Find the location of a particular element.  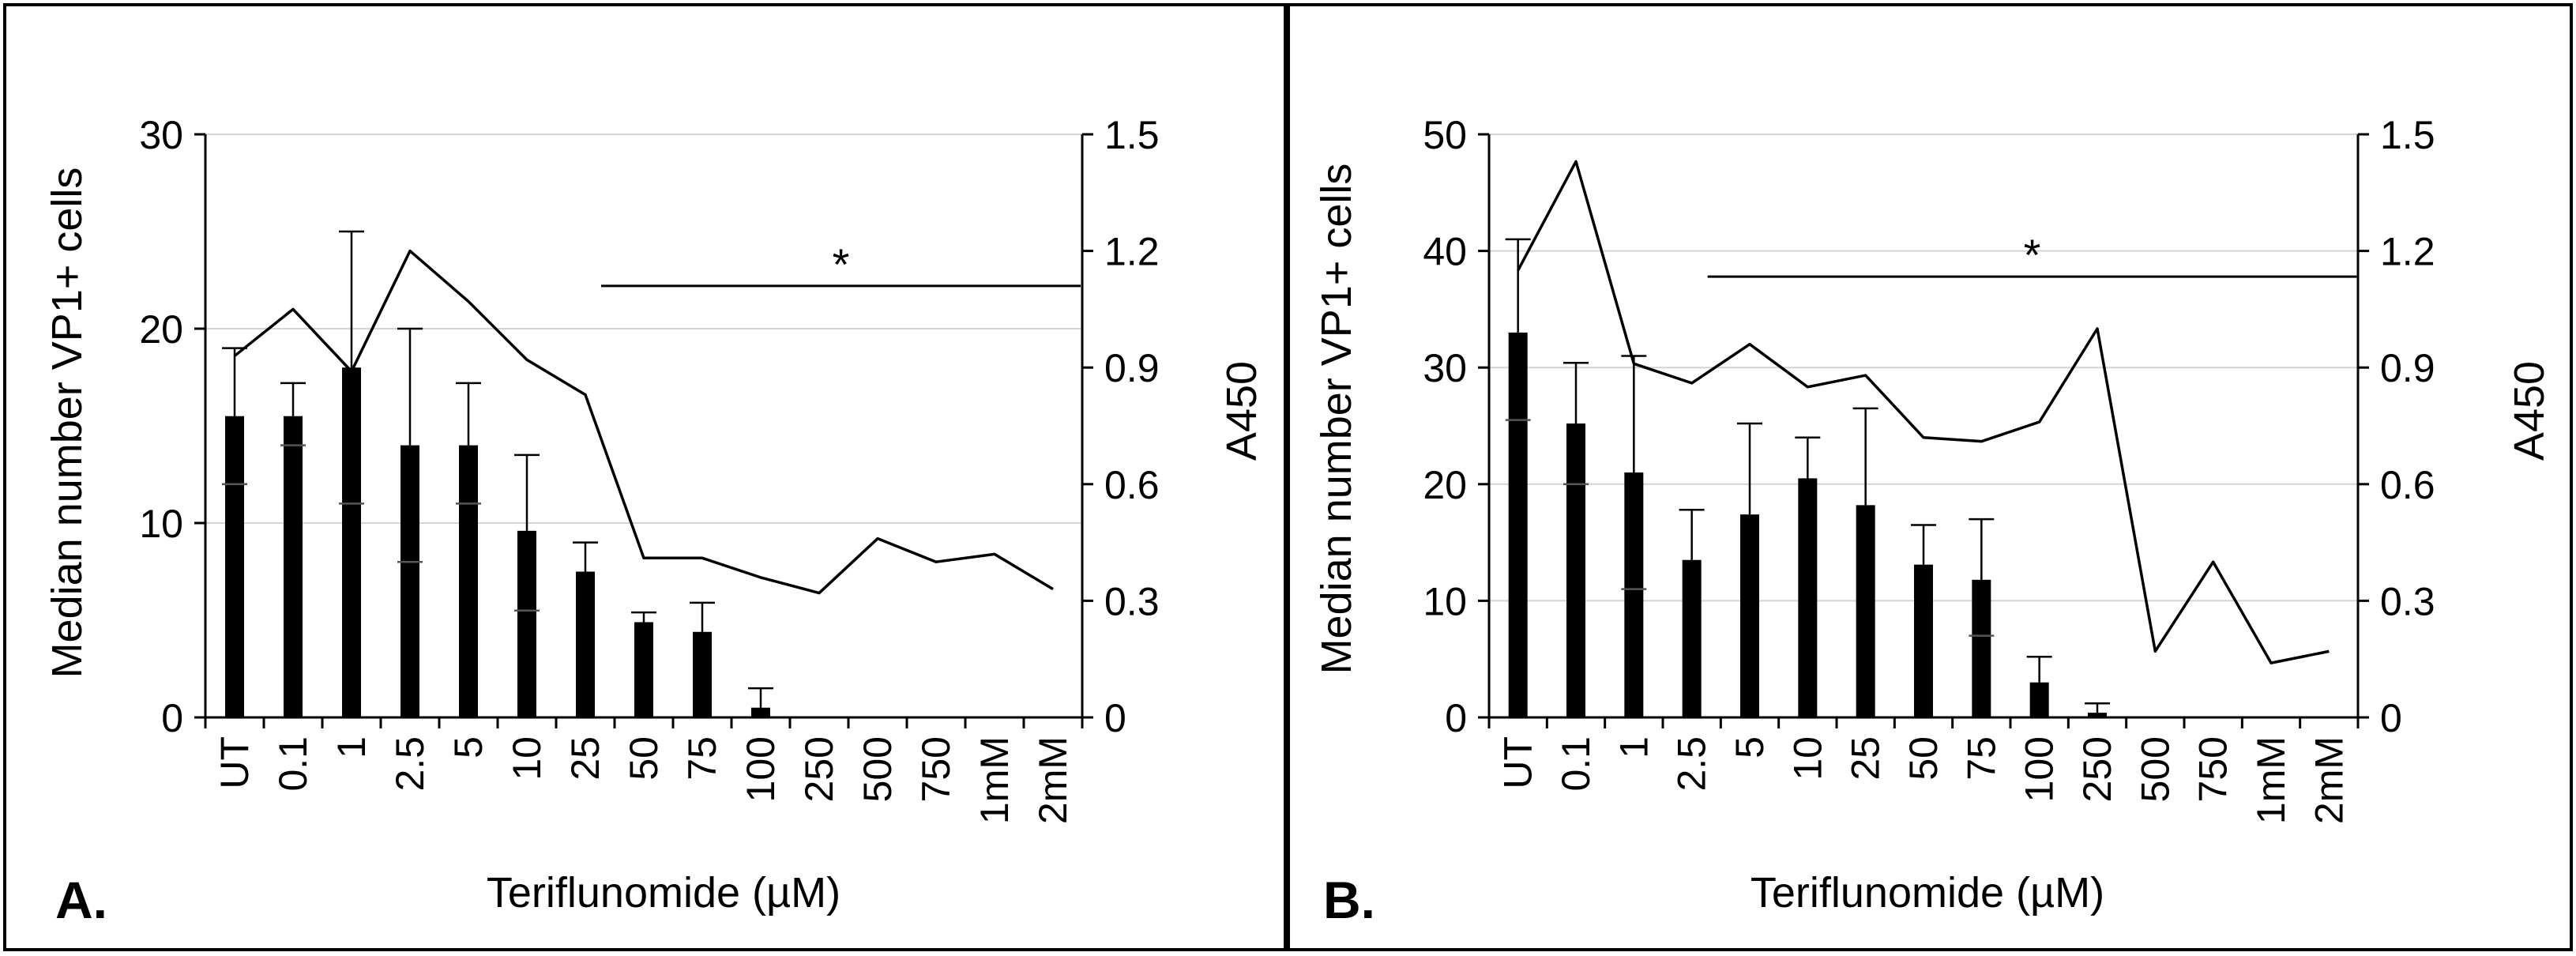

panel-a-category-label: 10 is located at coordinates (527, 759).